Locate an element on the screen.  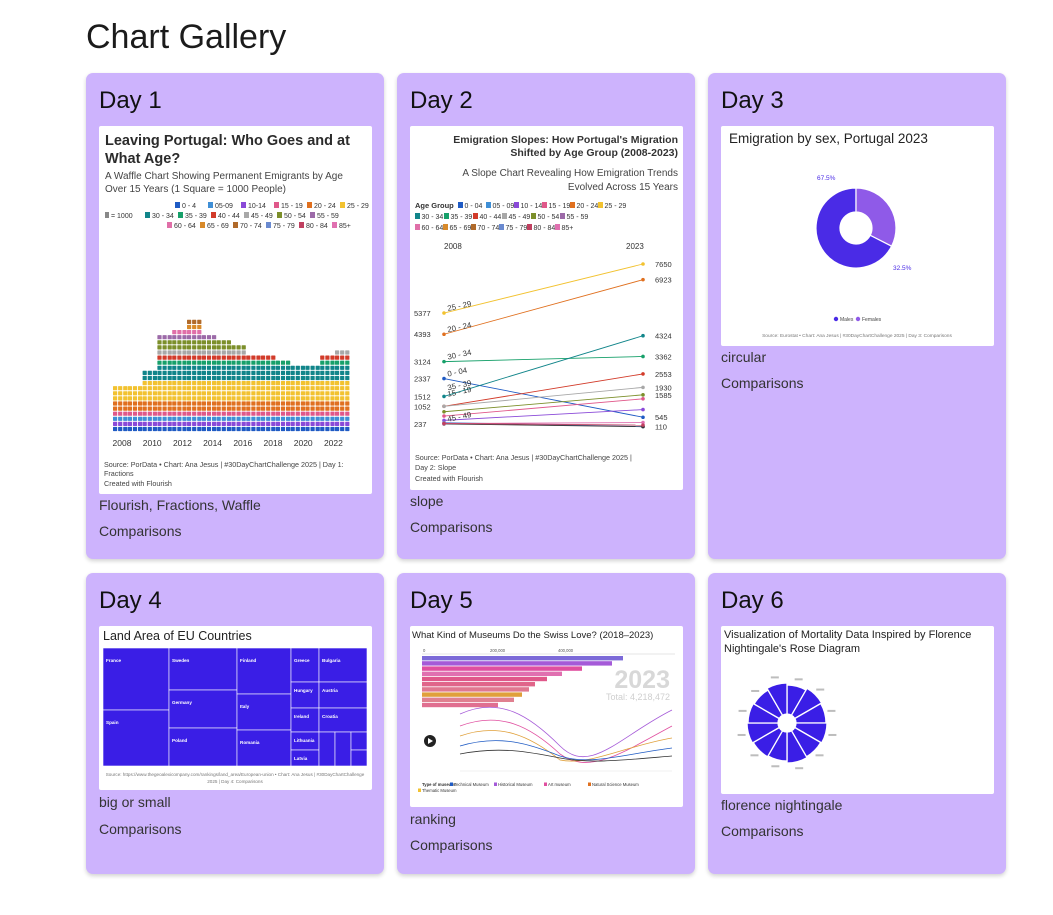
thumb-title-line2: What Age? is located at coordinates (142, 159).